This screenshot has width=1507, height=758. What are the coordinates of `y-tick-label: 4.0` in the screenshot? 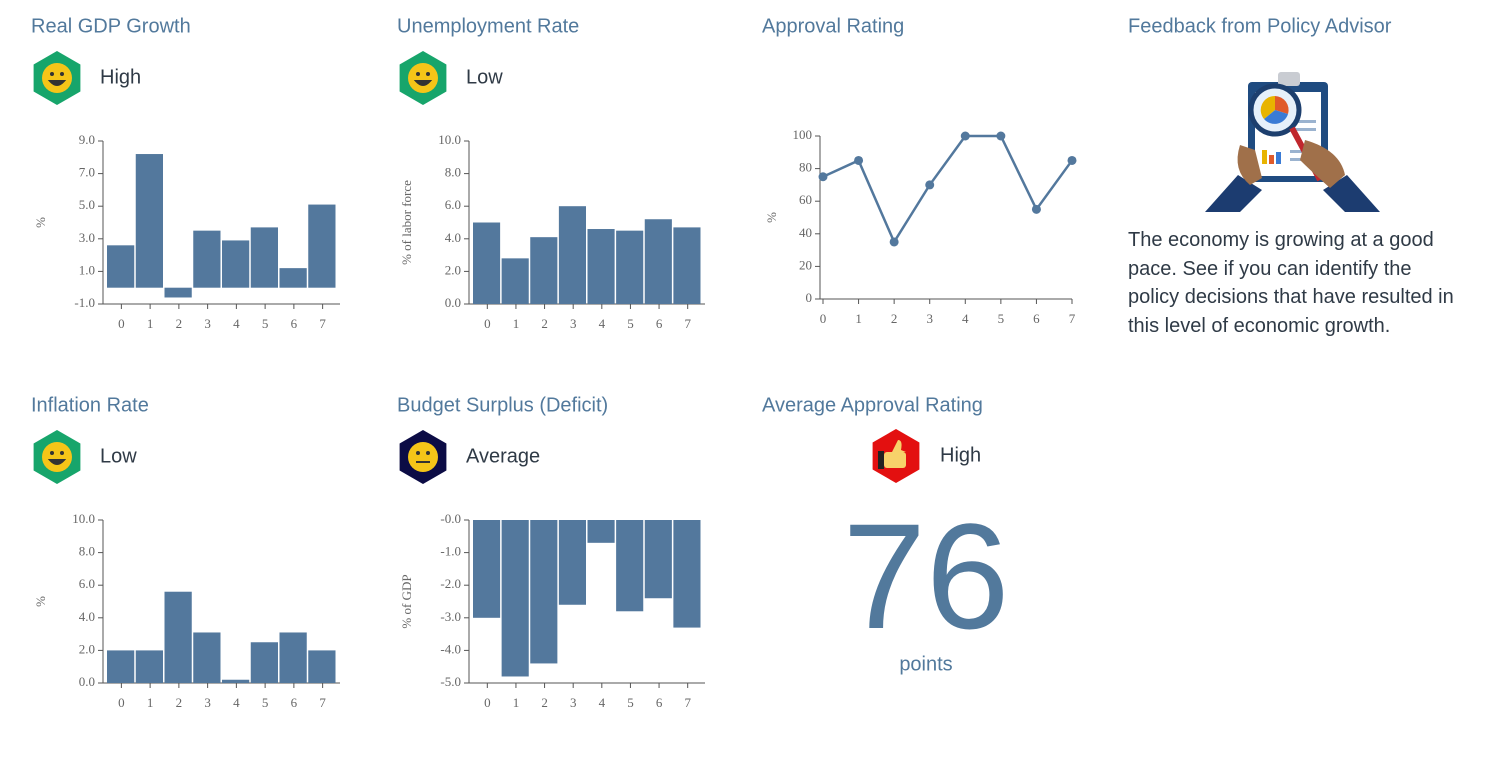 It's located at (87, 616).